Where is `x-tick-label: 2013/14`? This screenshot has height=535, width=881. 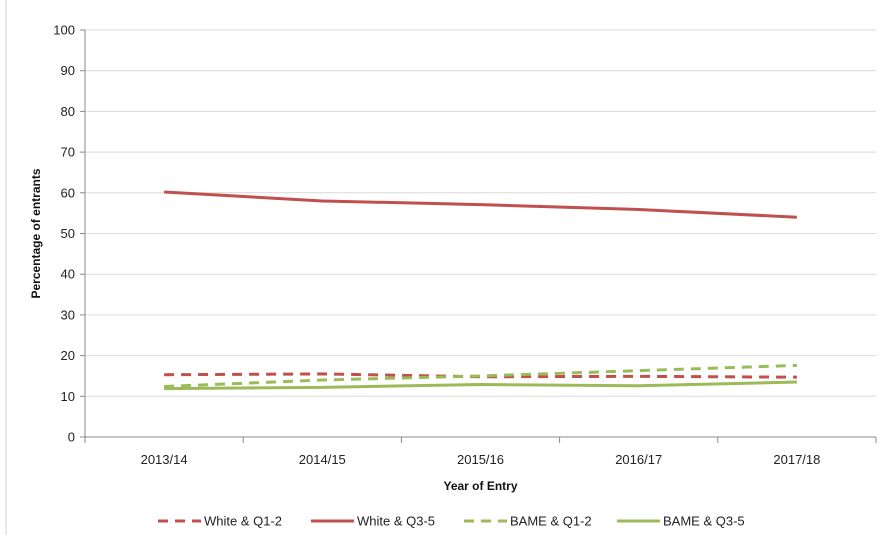
x-tick-label: 2013/14 is located at coordinates (164, 459).